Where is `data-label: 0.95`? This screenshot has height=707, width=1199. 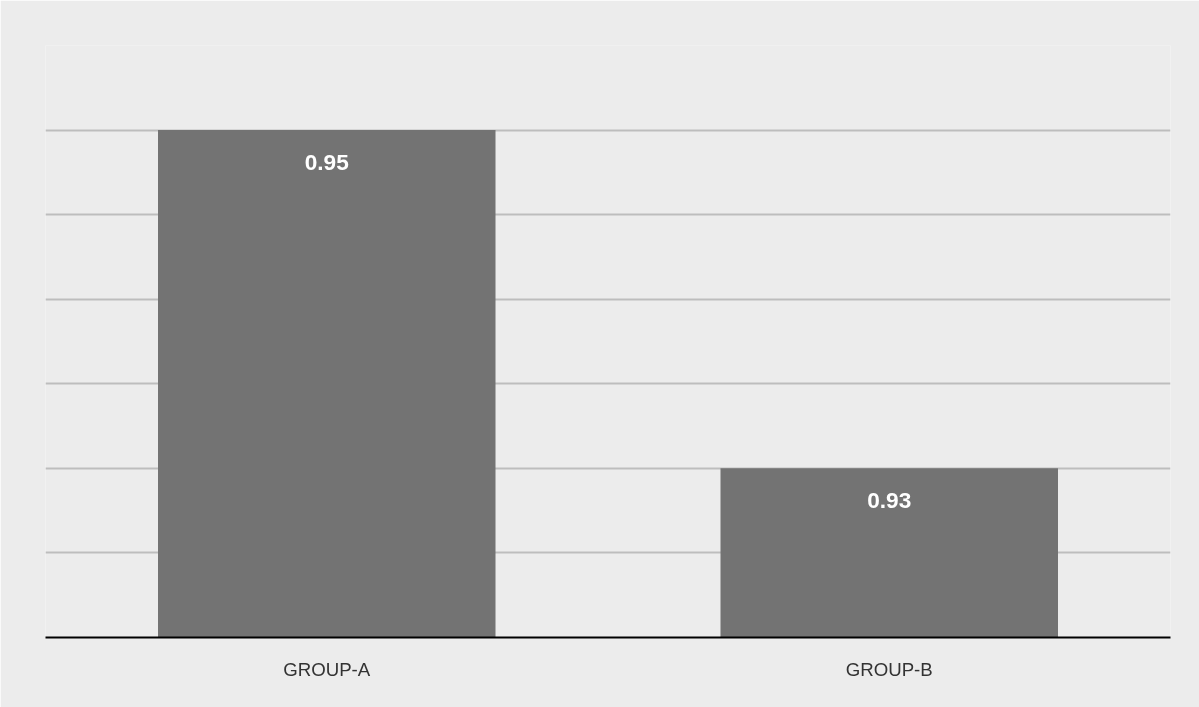 data-label: 0.95 is located at coordinates (326, 162).